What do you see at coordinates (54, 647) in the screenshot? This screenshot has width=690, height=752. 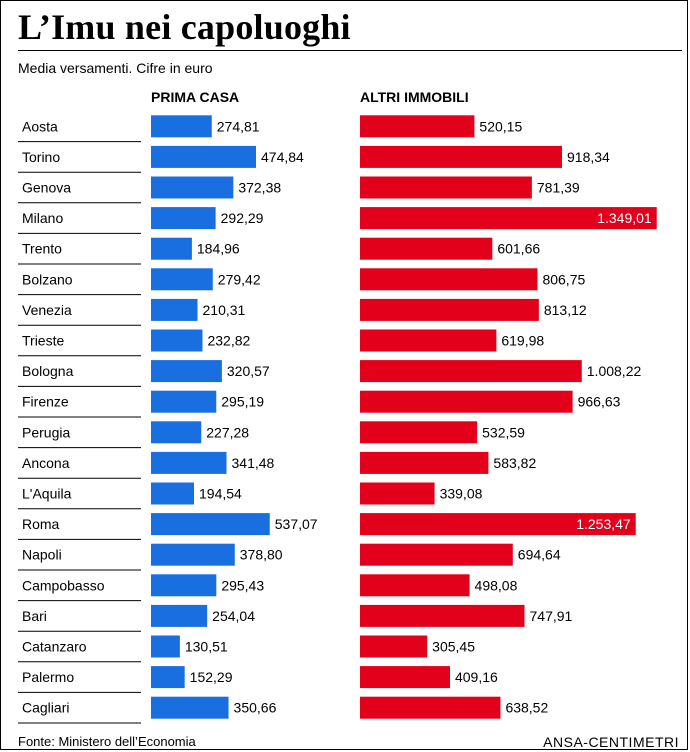 I see `city-label: Catanzaro` at bounding box center [54, 647].